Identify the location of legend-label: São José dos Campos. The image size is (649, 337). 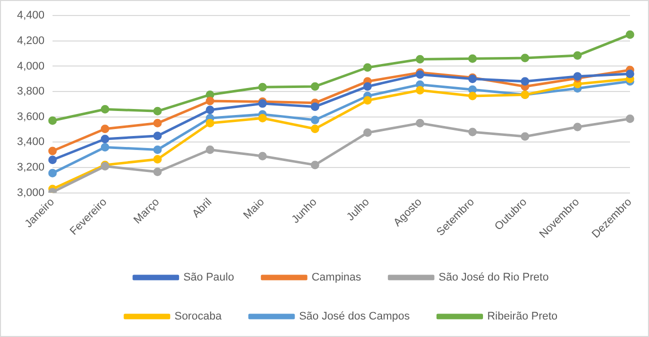
(354, 316).